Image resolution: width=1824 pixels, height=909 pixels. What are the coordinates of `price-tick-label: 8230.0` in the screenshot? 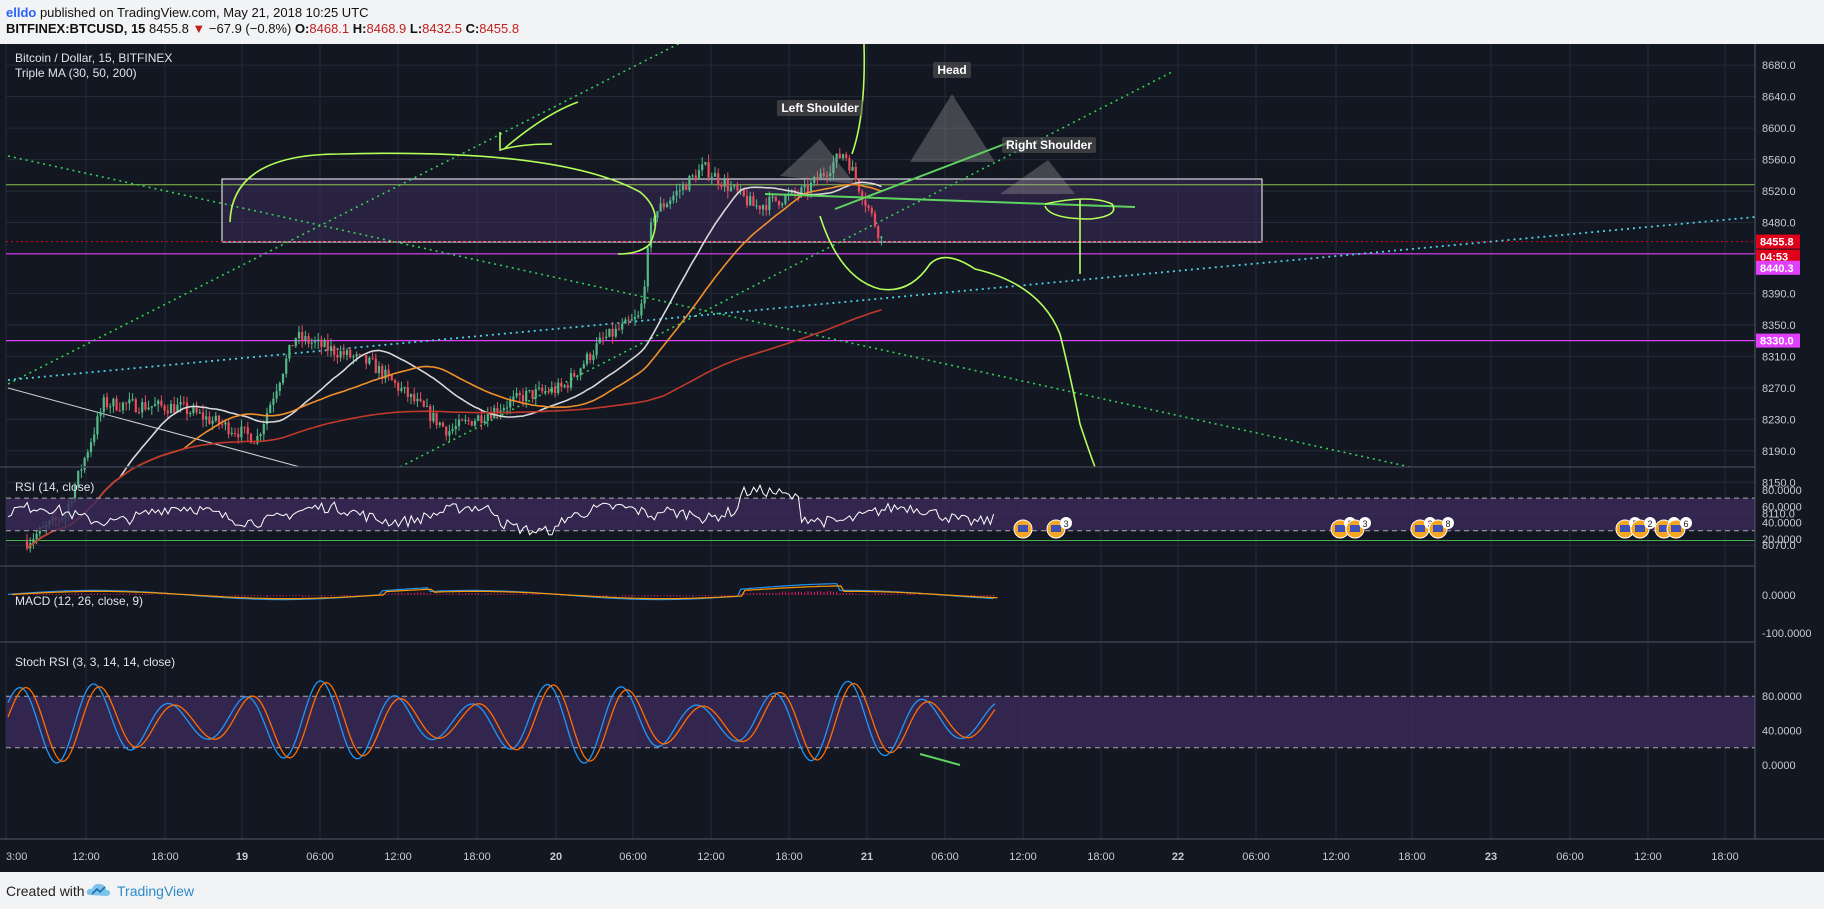 It's located at (1779, 420).